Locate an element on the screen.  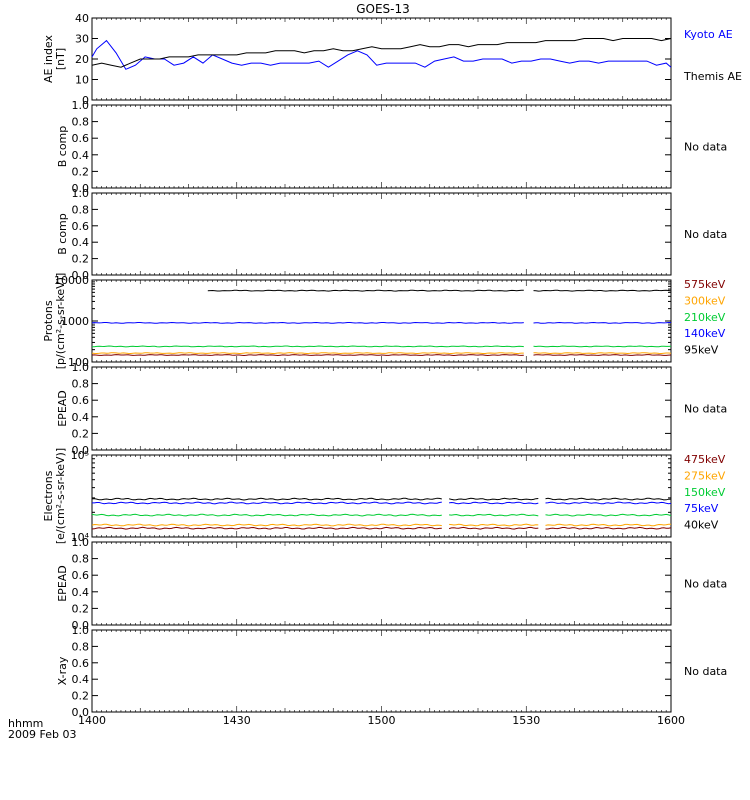
panel-bcomp1: 0.0 0.2 0.4 0.6 0.8 1.0 B comp No data is located at coordinates (391, 147).